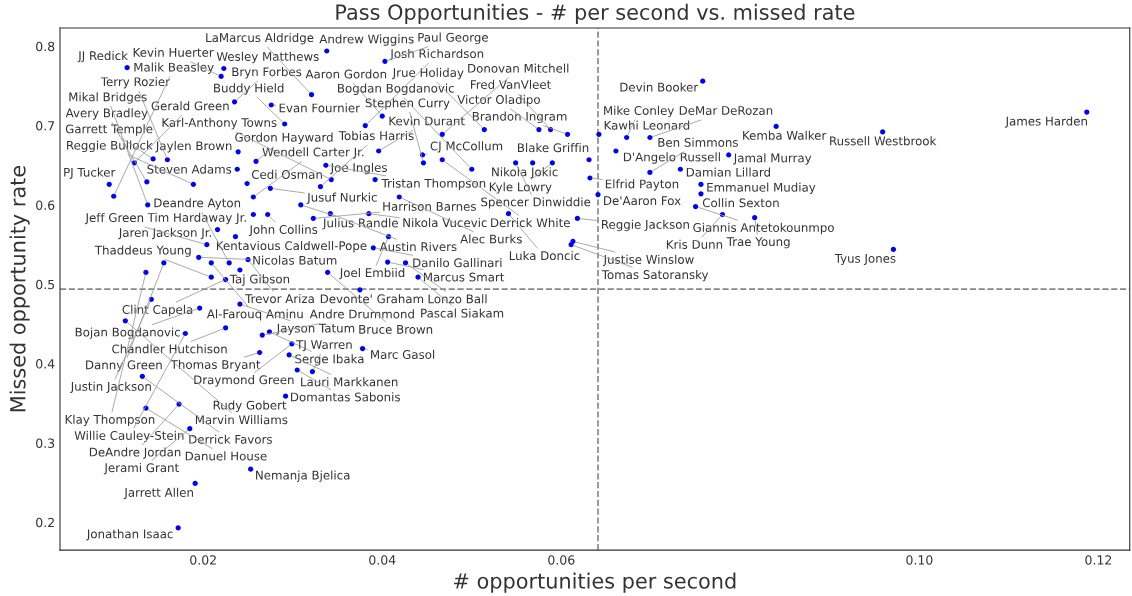  What do you see at coordinates (445, 222) in the screenshot?
I see `annotation: Nikola Vucevic` at bounding box center [445, 222].